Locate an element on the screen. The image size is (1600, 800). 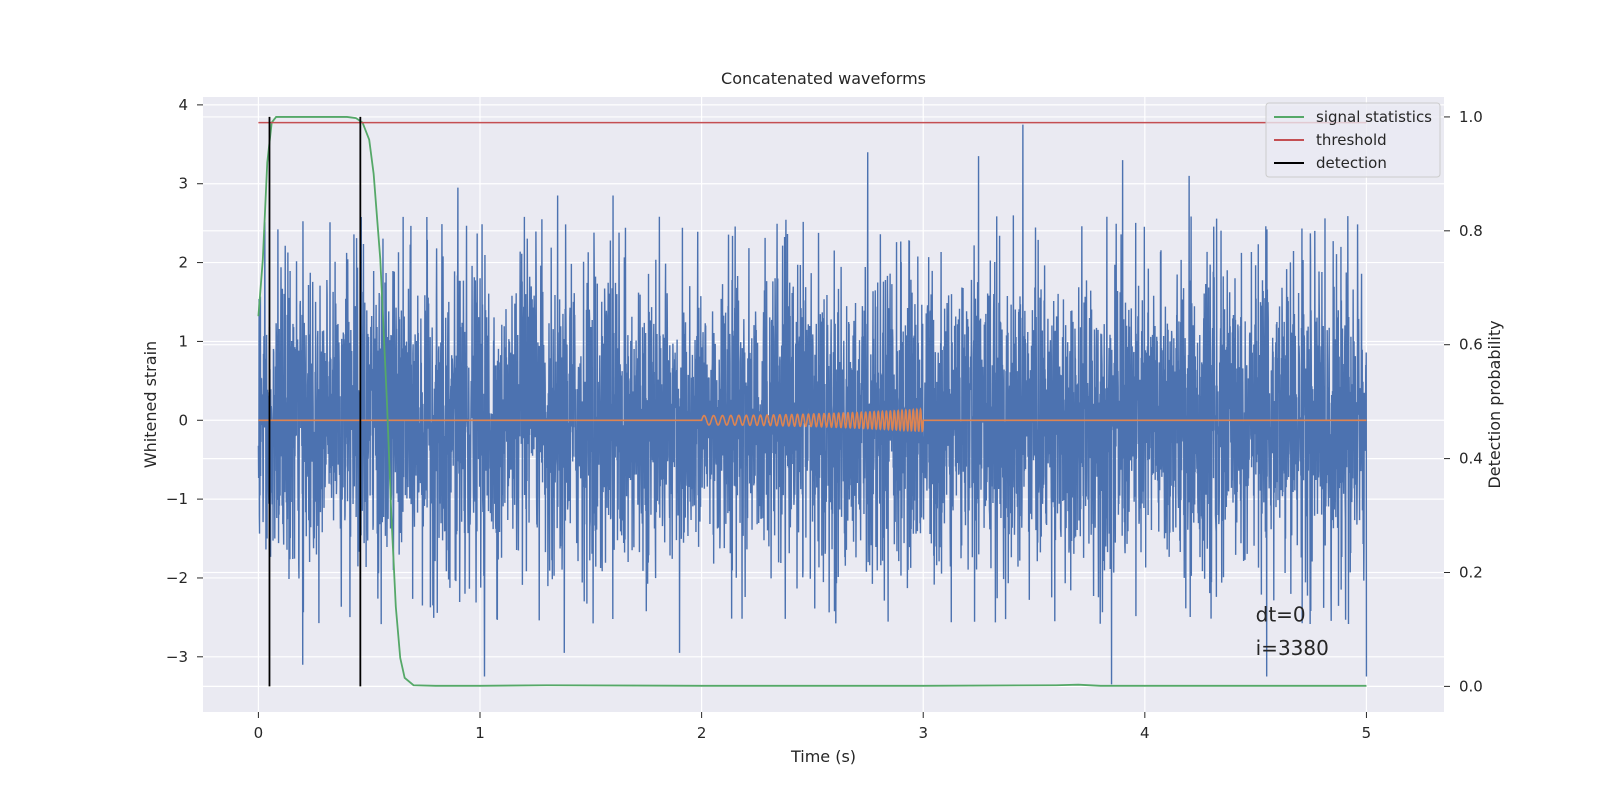
x-tick-label: 4 is located at coordinates (1145, 733).